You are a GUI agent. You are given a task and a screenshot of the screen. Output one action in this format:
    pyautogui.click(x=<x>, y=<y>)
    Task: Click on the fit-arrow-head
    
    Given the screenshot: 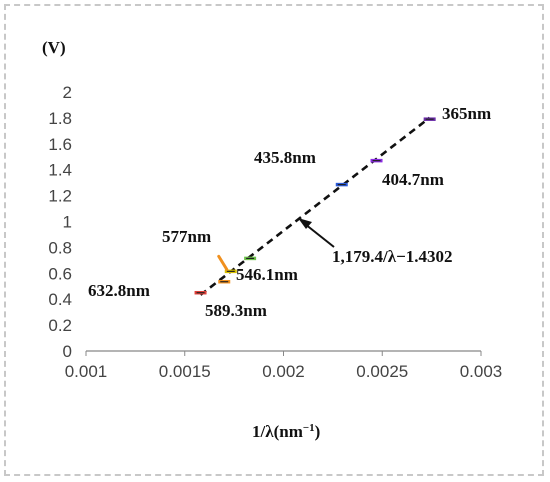 What is the action you would take?
    pyautogui.click(x=305, y=223)
    